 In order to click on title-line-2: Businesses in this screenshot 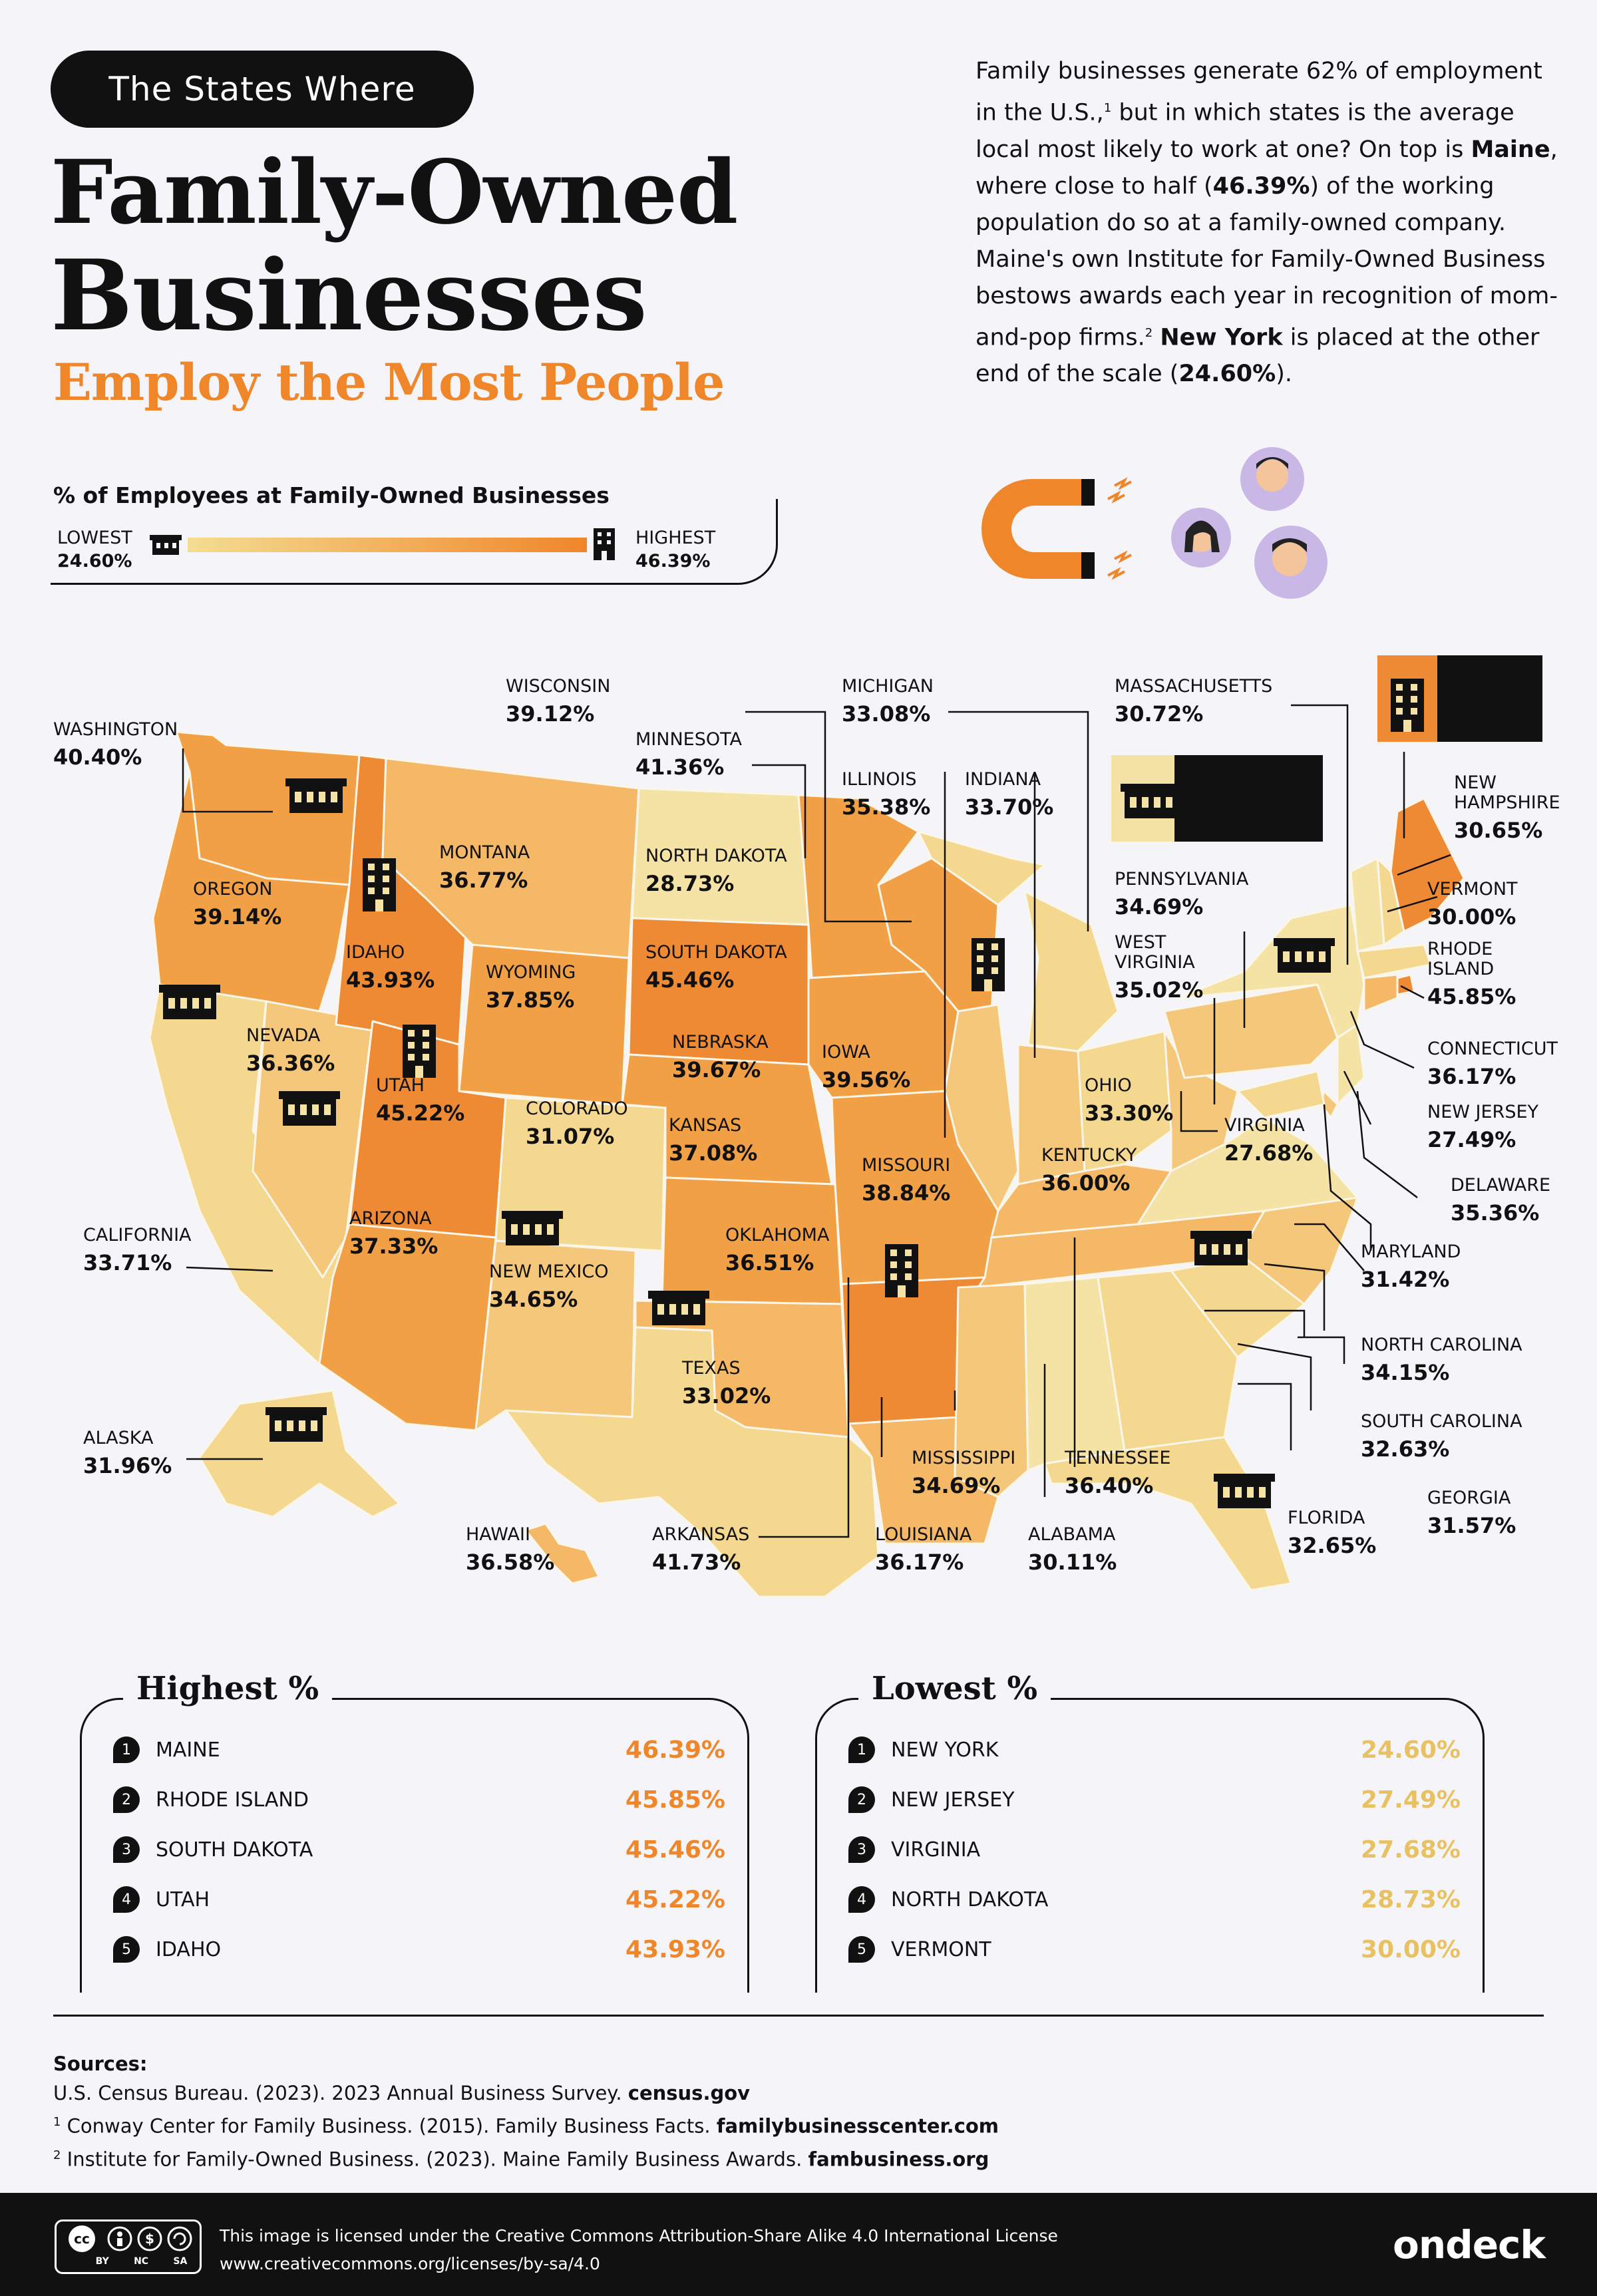, I will do `click(349, 296)`.